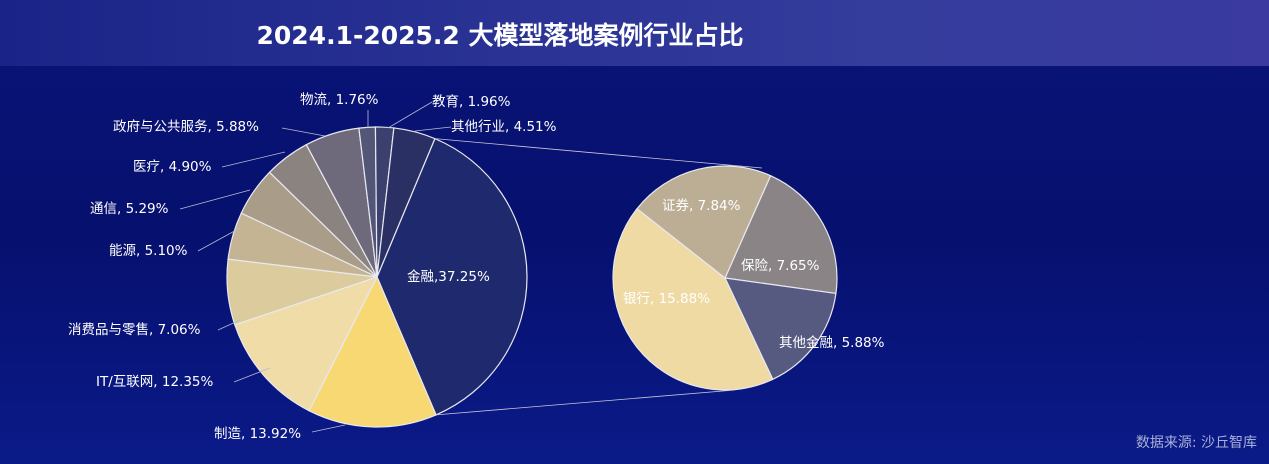 The width and height of the screenshot is (1269, 464). Describe the element at coordinates (186, 127) in the screenshot. I see `main-label-7: 政府与公共服务, 5.88%` at that location.